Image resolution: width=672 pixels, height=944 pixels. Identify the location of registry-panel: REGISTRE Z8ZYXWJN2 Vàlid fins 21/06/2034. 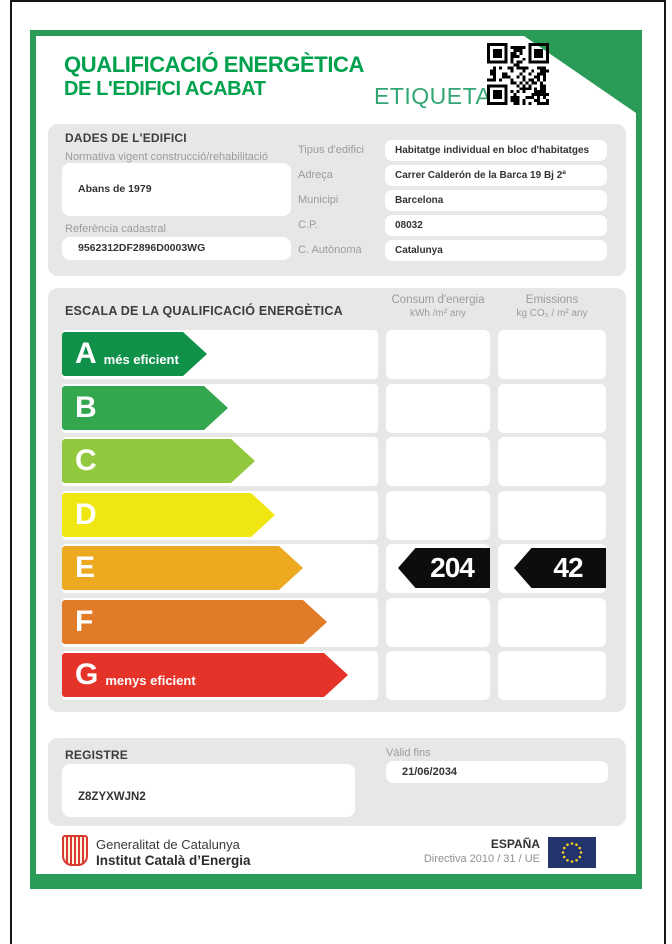
(337, 782).